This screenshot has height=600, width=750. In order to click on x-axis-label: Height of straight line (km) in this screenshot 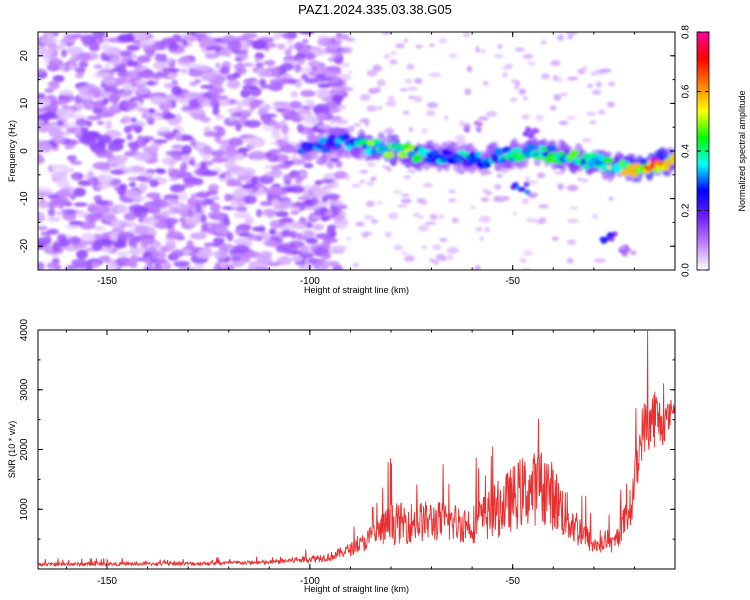, I will do `click(356, 589)`.